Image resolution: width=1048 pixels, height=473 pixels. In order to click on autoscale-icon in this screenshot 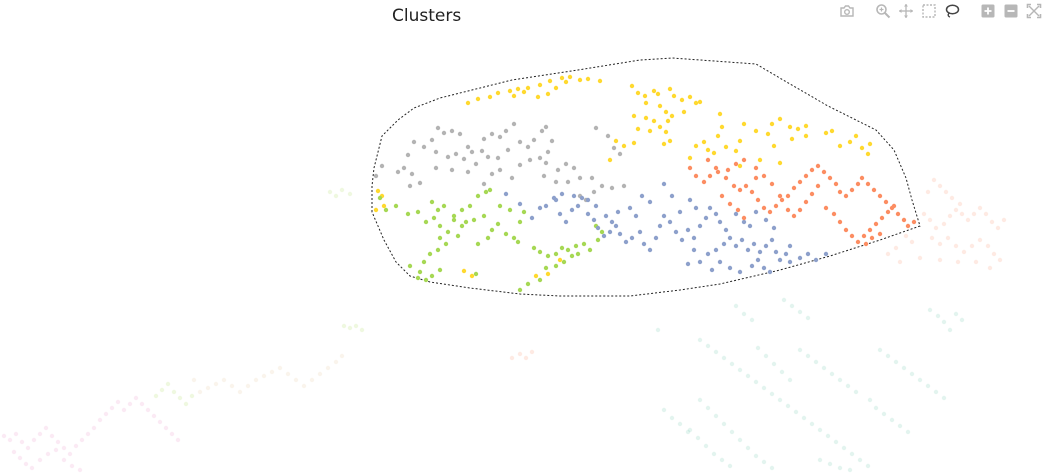, I will do `click(1034, 11)`.